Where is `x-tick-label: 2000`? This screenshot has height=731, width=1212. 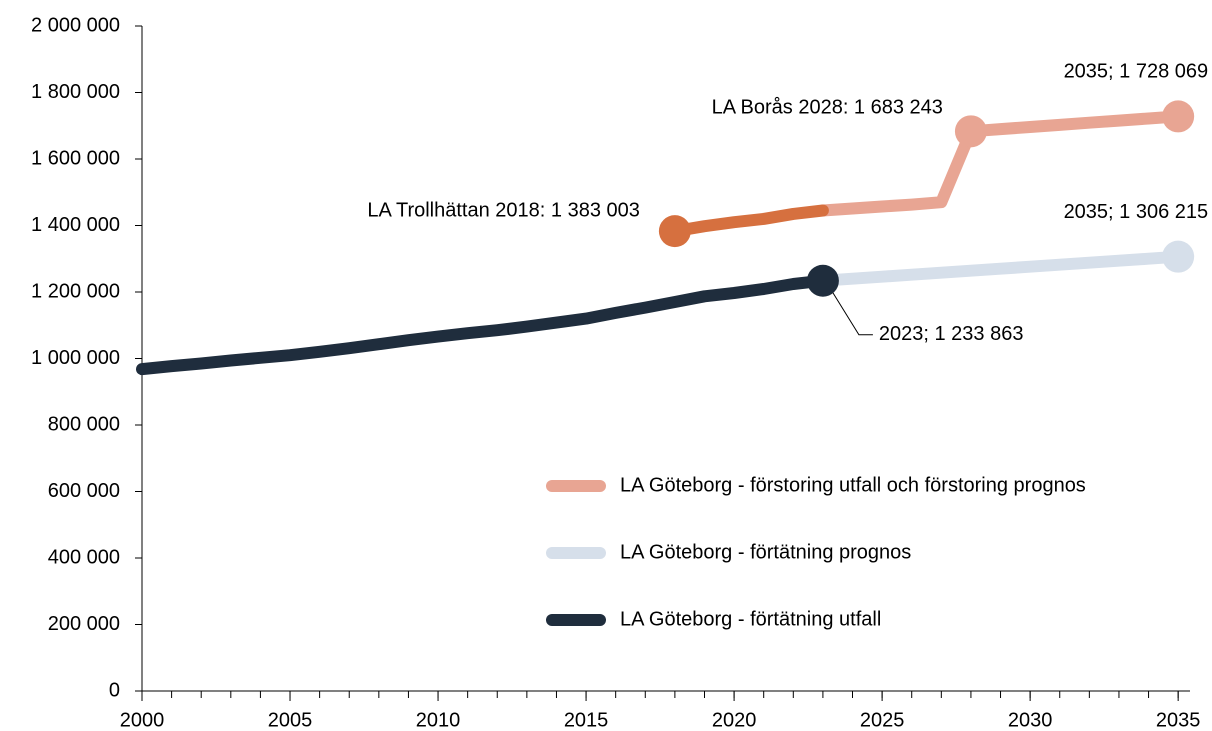
x-tick-label: 2000 is located at coordinates (142, 720).